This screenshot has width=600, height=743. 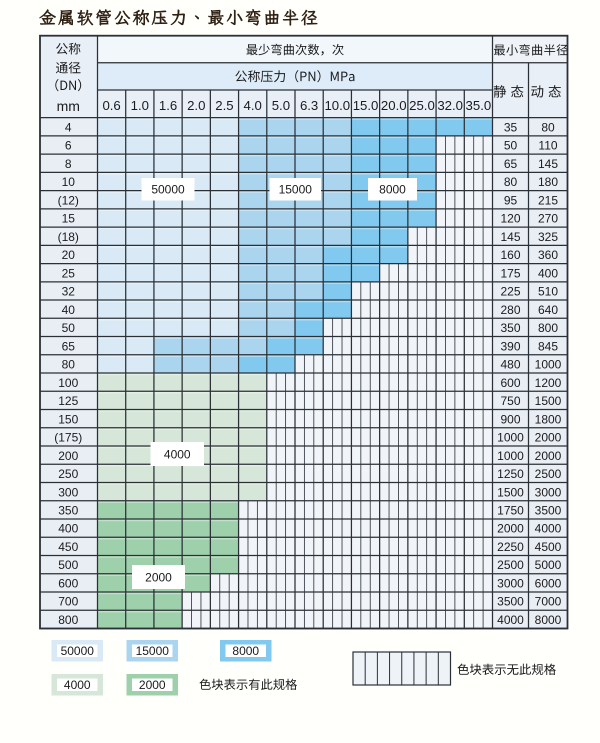 What do you see at coordinates (548, 182) in the screenshot?
I see `svg-text: 180` at bounding box center [548, 182].